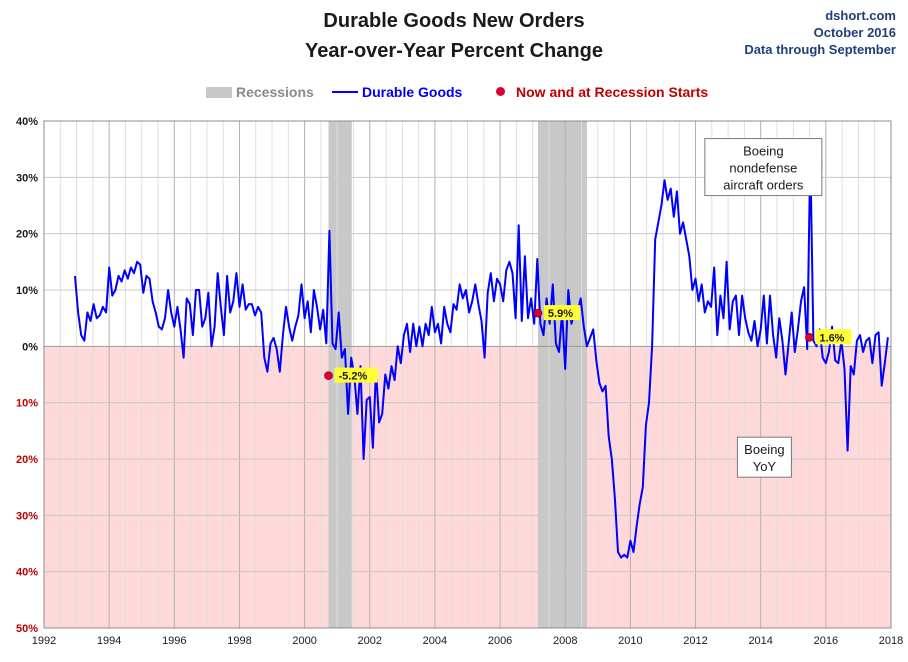 Image resolution: width=908 pixels, height=662 pixels. Describe the element at coordinates (860, 15) in the screenshot. I see `source-label: dshort.com` at that location.